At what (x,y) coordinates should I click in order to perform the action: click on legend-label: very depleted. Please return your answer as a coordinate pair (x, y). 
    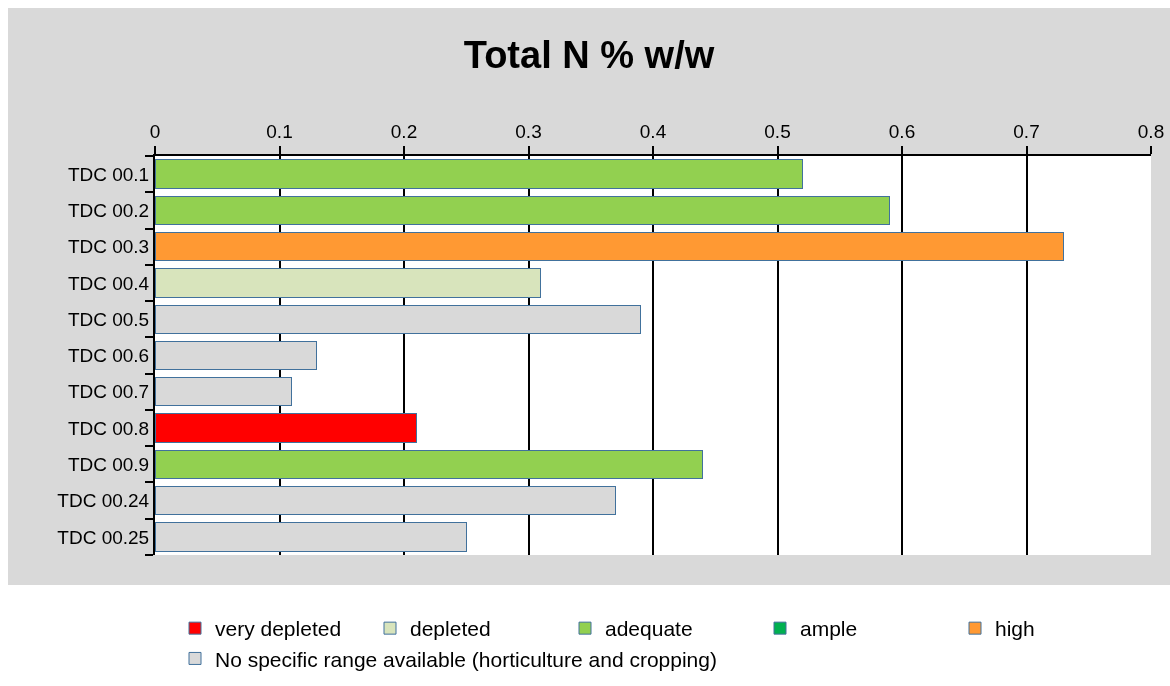
    Looking at the image, I should click on (278, 629).